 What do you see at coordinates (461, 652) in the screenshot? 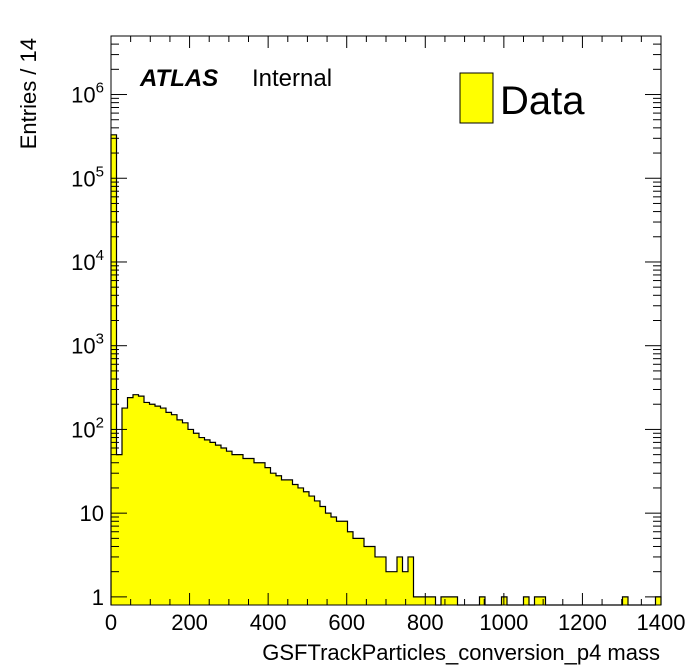
I see `x-axis-title: GSFTrackParticles_conversion_p4 mass` at bounding box center [461, 652].